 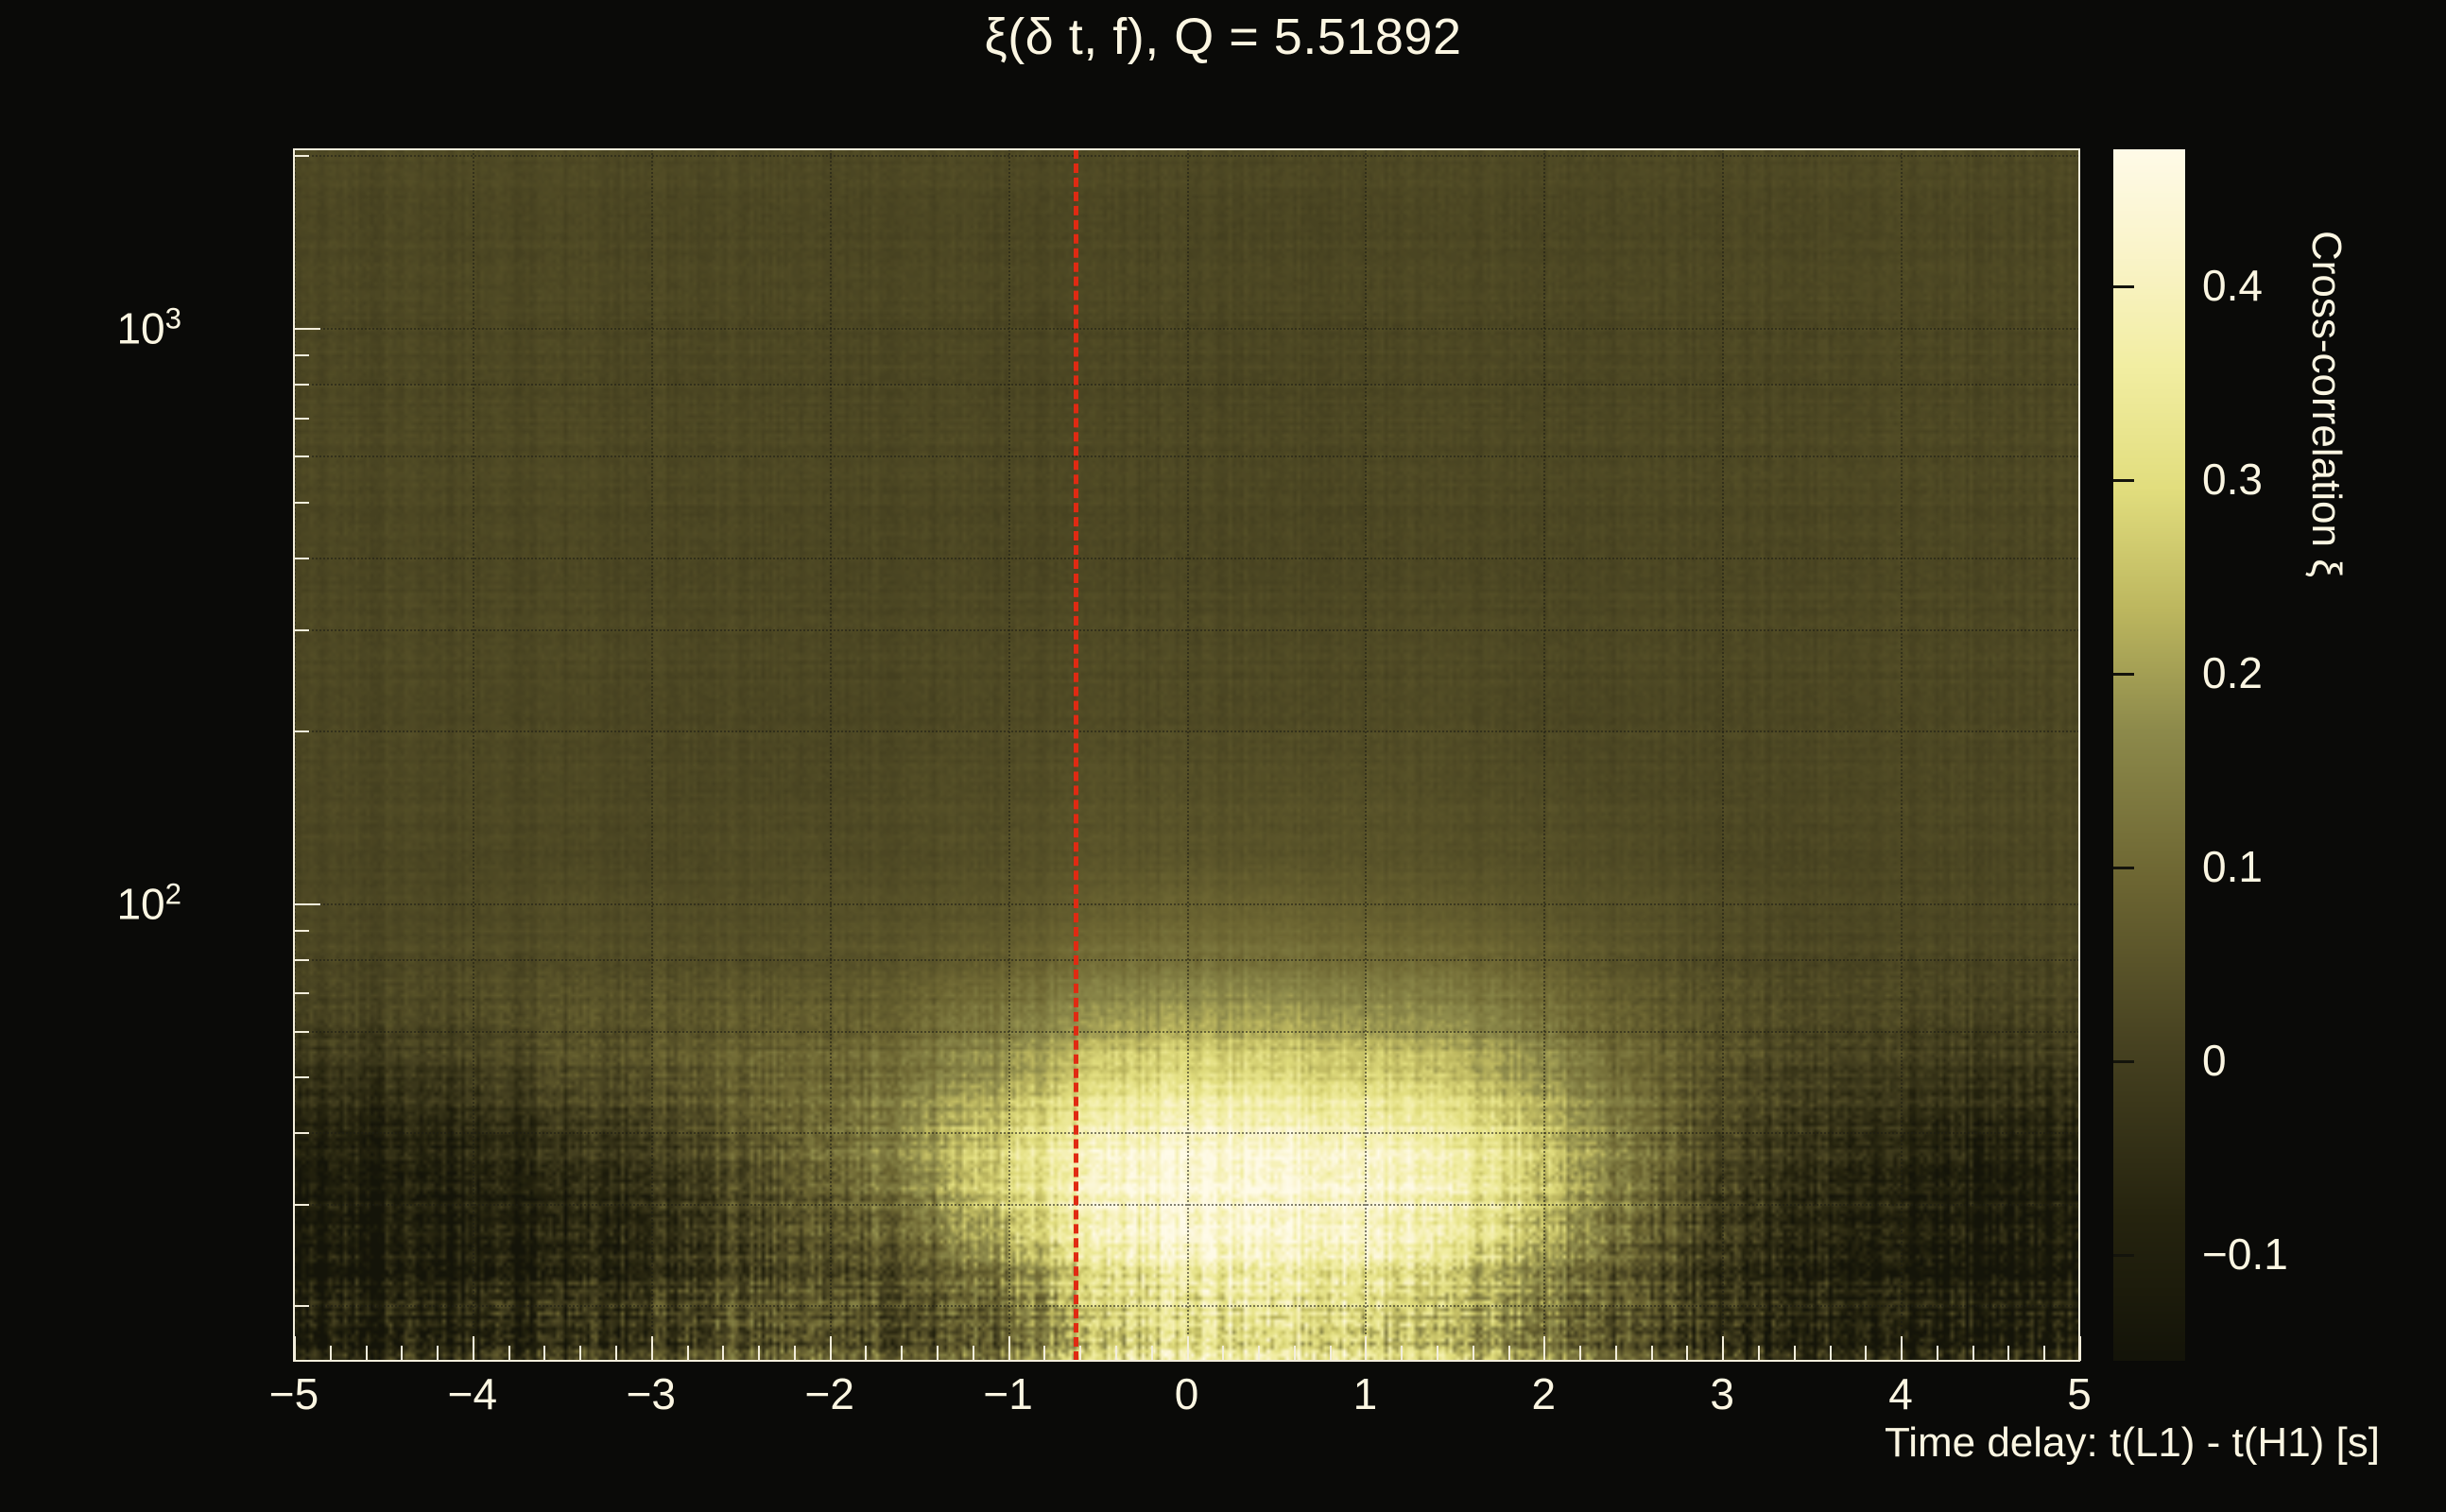 I want to click on figure-title: ξ(δ t, f), Q = 5.51892, so click(x=1223, y=37).